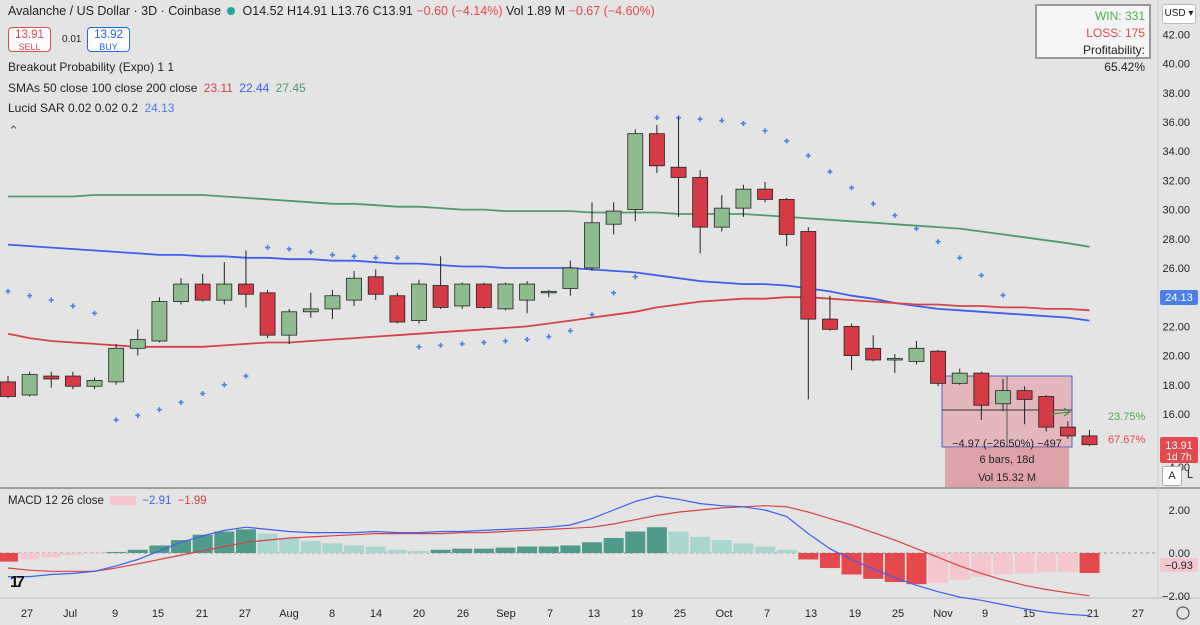 This screenshot has height=625, width=1200. I want to click on price-tick-label: 16.00, so click(1176, 415).